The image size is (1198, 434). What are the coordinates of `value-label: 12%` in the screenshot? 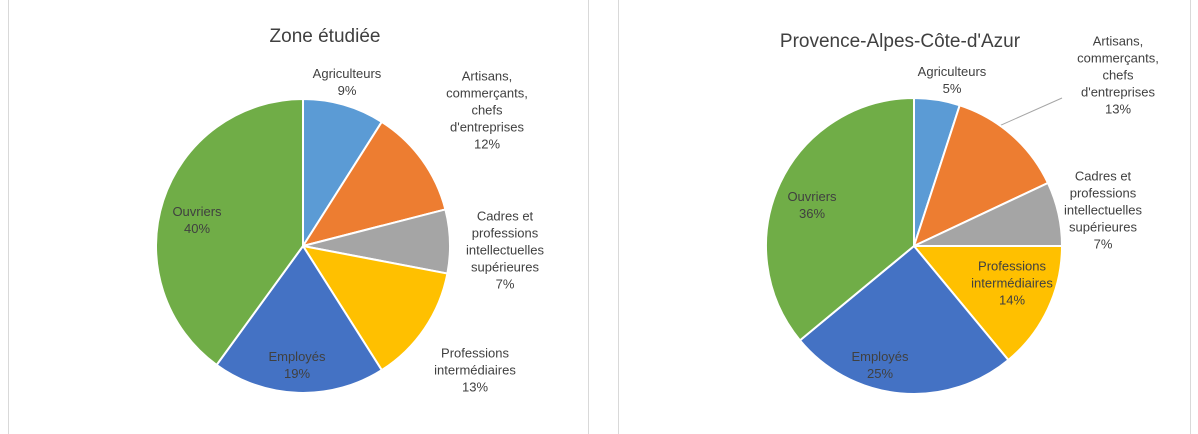 It's located at (487, 144).